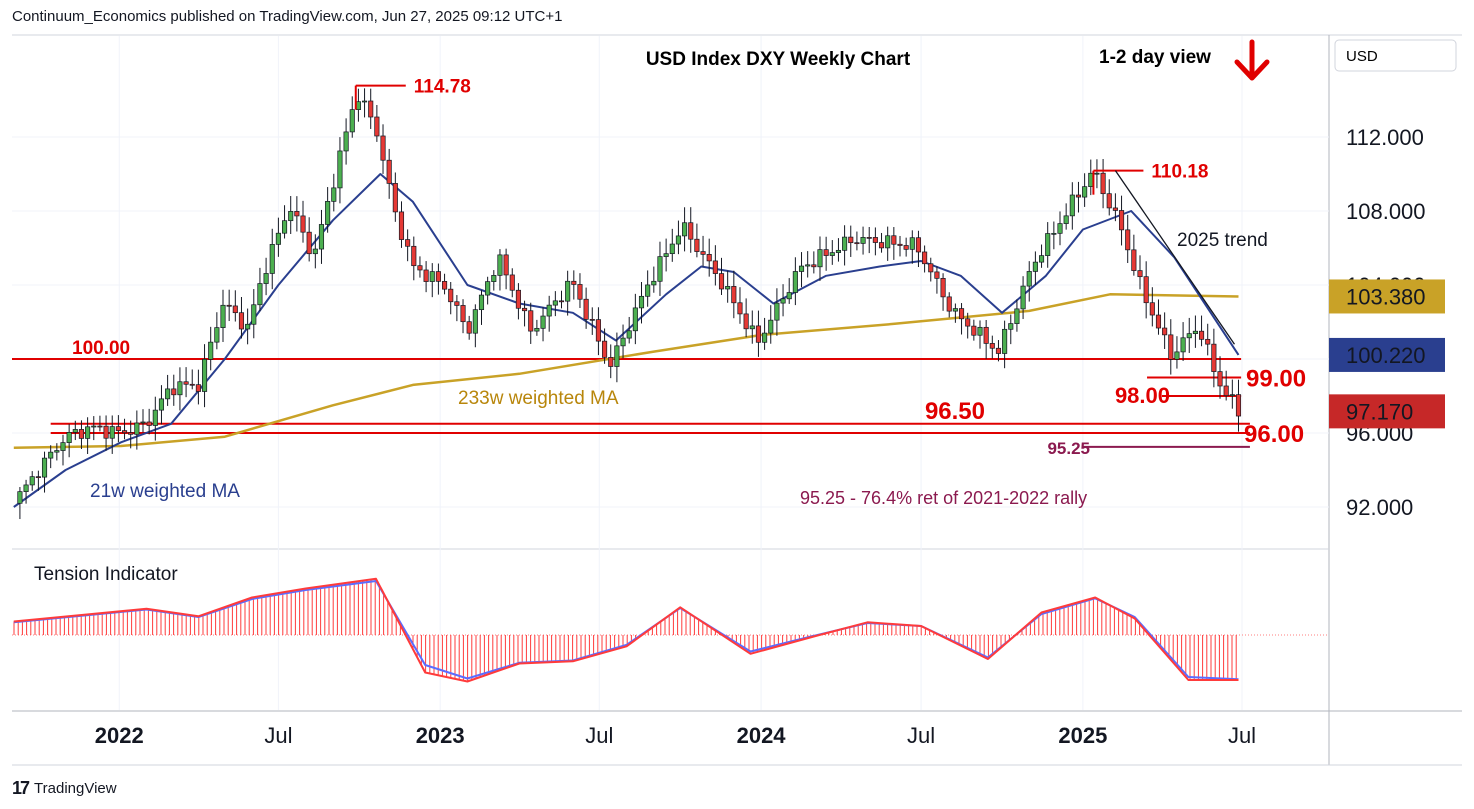 The image size is (1474, 809). What do you see at coordinates (1379, 507) in the screenshot?
I see `price-tick-label: 92.000` at bounding box center [1379, 507].